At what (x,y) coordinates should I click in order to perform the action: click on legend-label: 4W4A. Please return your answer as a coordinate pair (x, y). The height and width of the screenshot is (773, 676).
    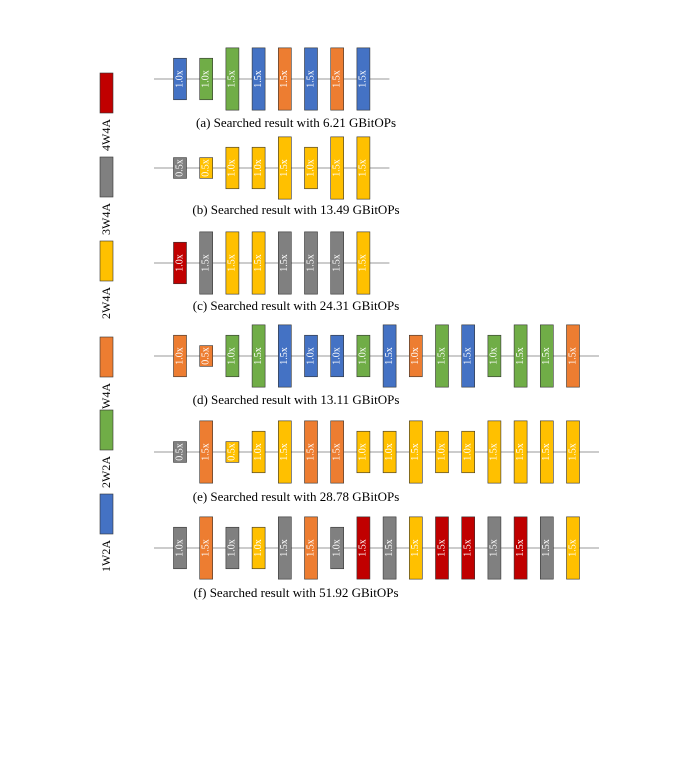
    Looking at the image, I should click on (106, 135).